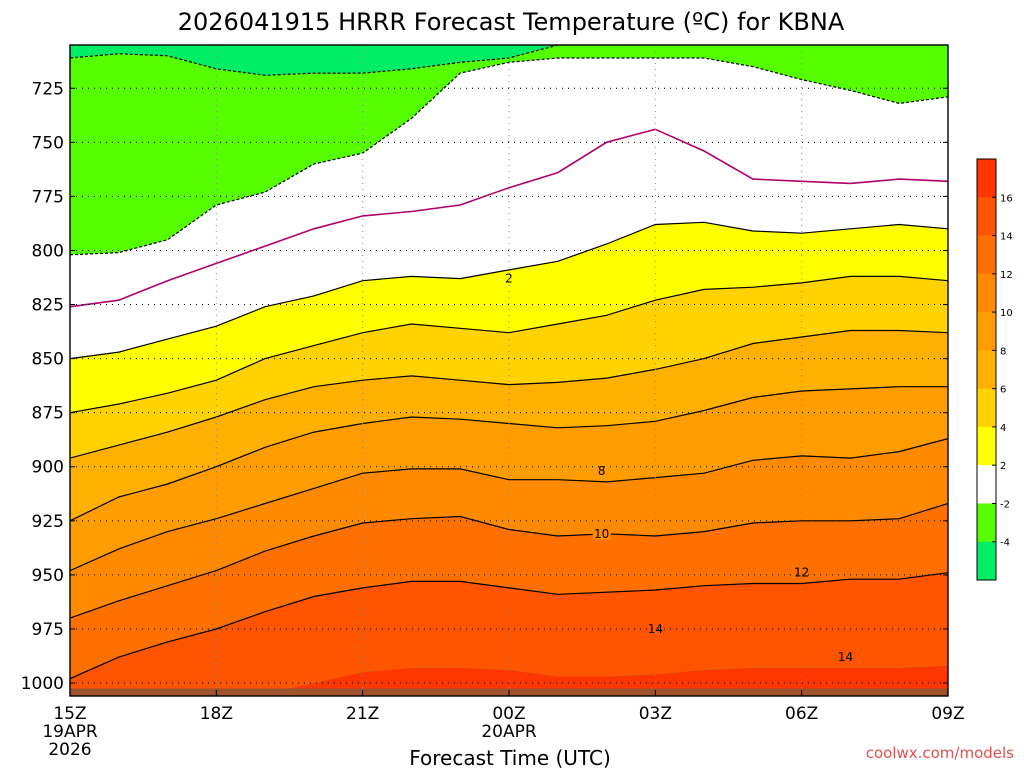  Describe the element at coordinates (48, 522) in the screenshot. I see `y-tick-label: 925` at that location.